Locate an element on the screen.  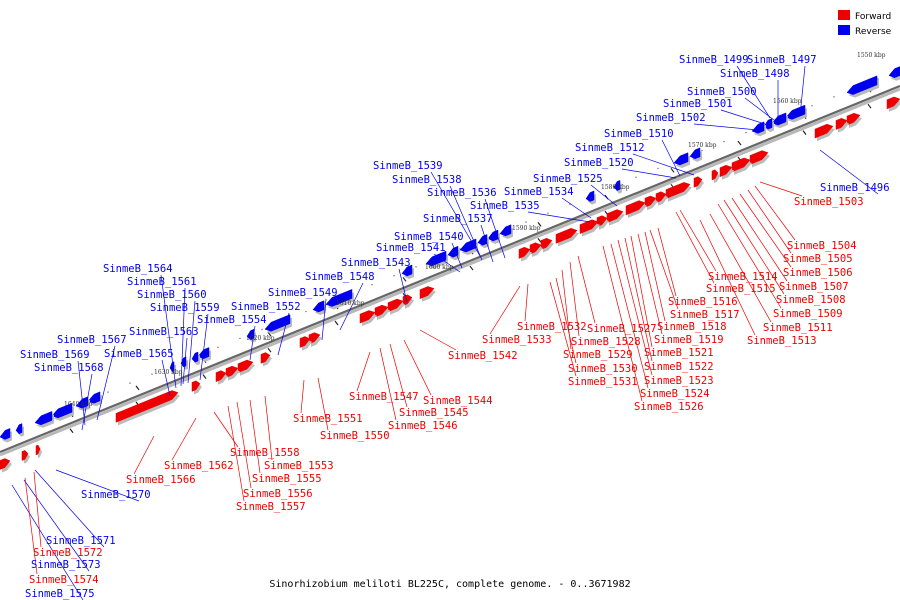
forward-gene-label: SinmeB_1506 is located at coordinates (818, 273).